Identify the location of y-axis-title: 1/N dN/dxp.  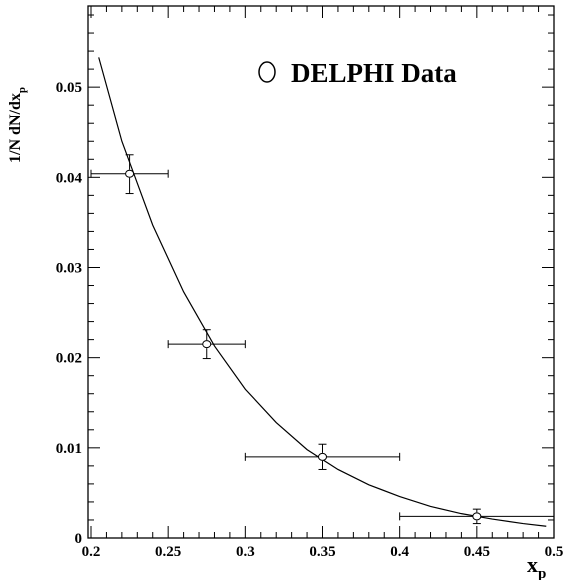
(17, 125).